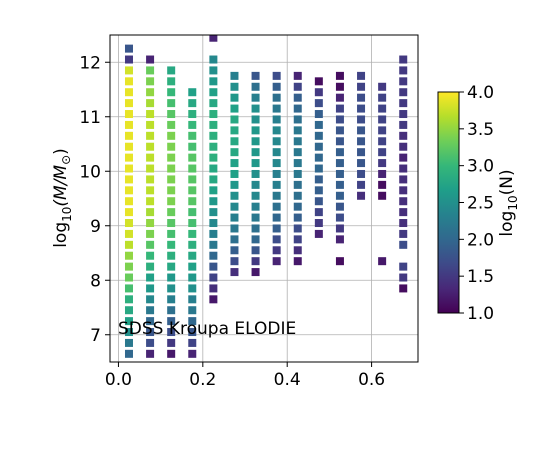 This screenshot has width=550, height=455. What do you see at coordinates (480, 130) in the screenshot?
I see `colorbar-tick-label: 3.5` at bounding box center [480, 130].